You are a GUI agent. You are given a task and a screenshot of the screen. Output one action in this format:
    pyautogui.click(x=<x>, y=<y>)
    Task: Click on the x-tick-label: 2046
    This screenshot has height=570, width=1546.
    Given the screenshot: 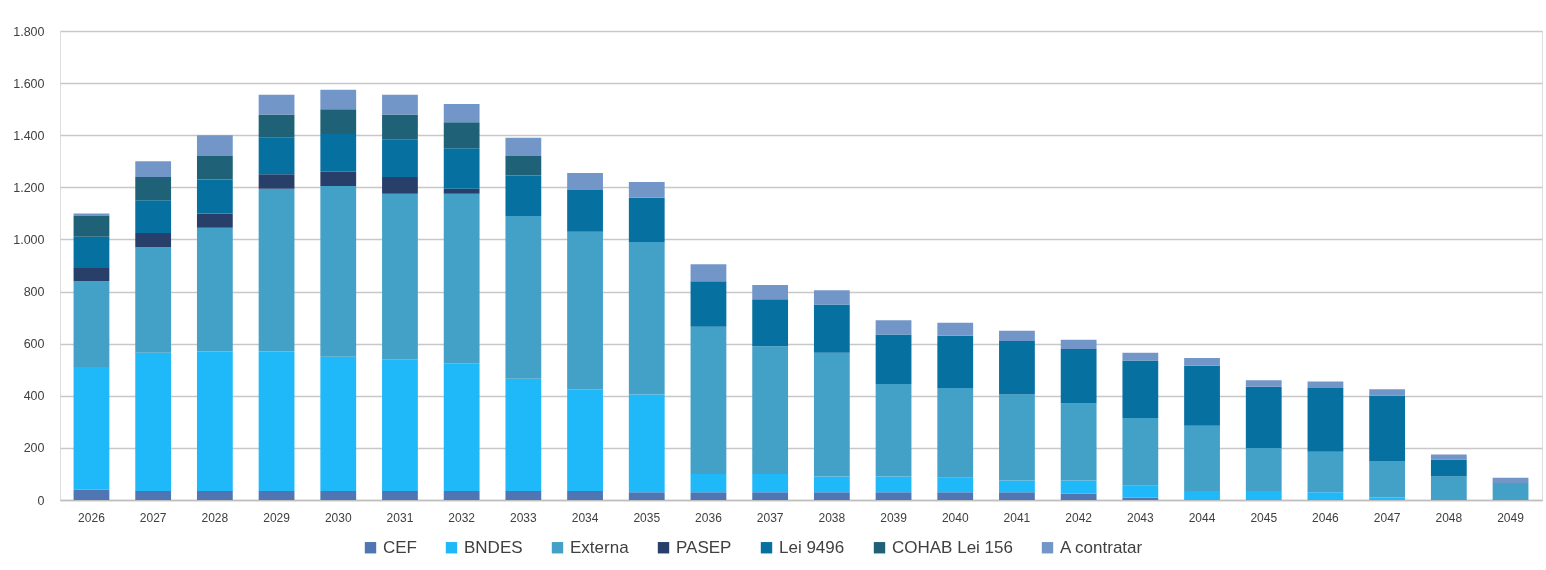 What is the action you would take?
    pyautogui.click(x=1326, y=517)
    